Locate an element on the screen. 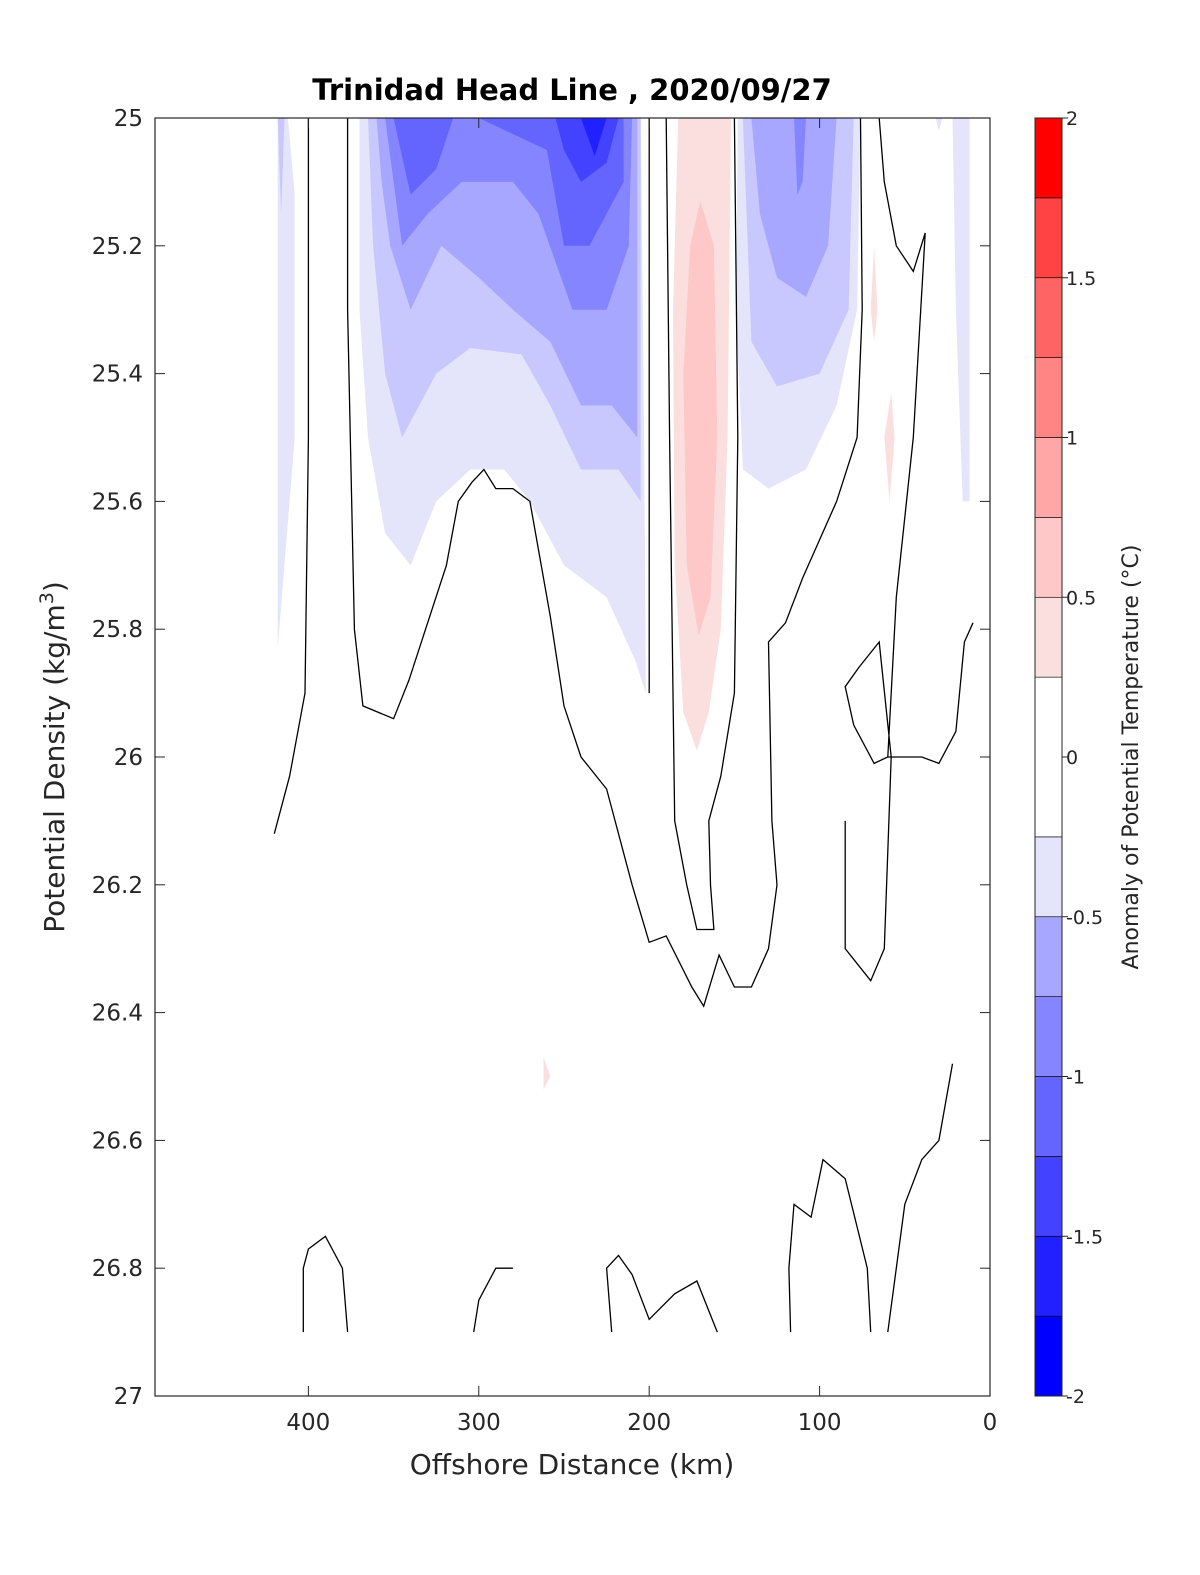 This screenshot has width=1200, height=1575. colorbar-bands is located at coordinates (1048, 757).